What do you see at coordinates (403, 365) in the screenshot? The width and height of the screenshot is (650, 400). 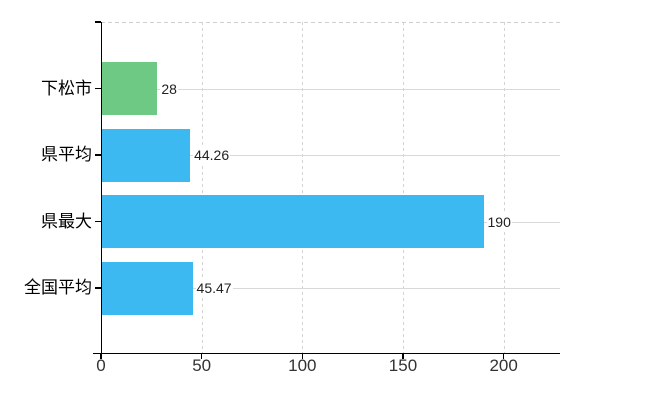 I see `x-axis-tick-label: 150` at bounding box center [403, 365].